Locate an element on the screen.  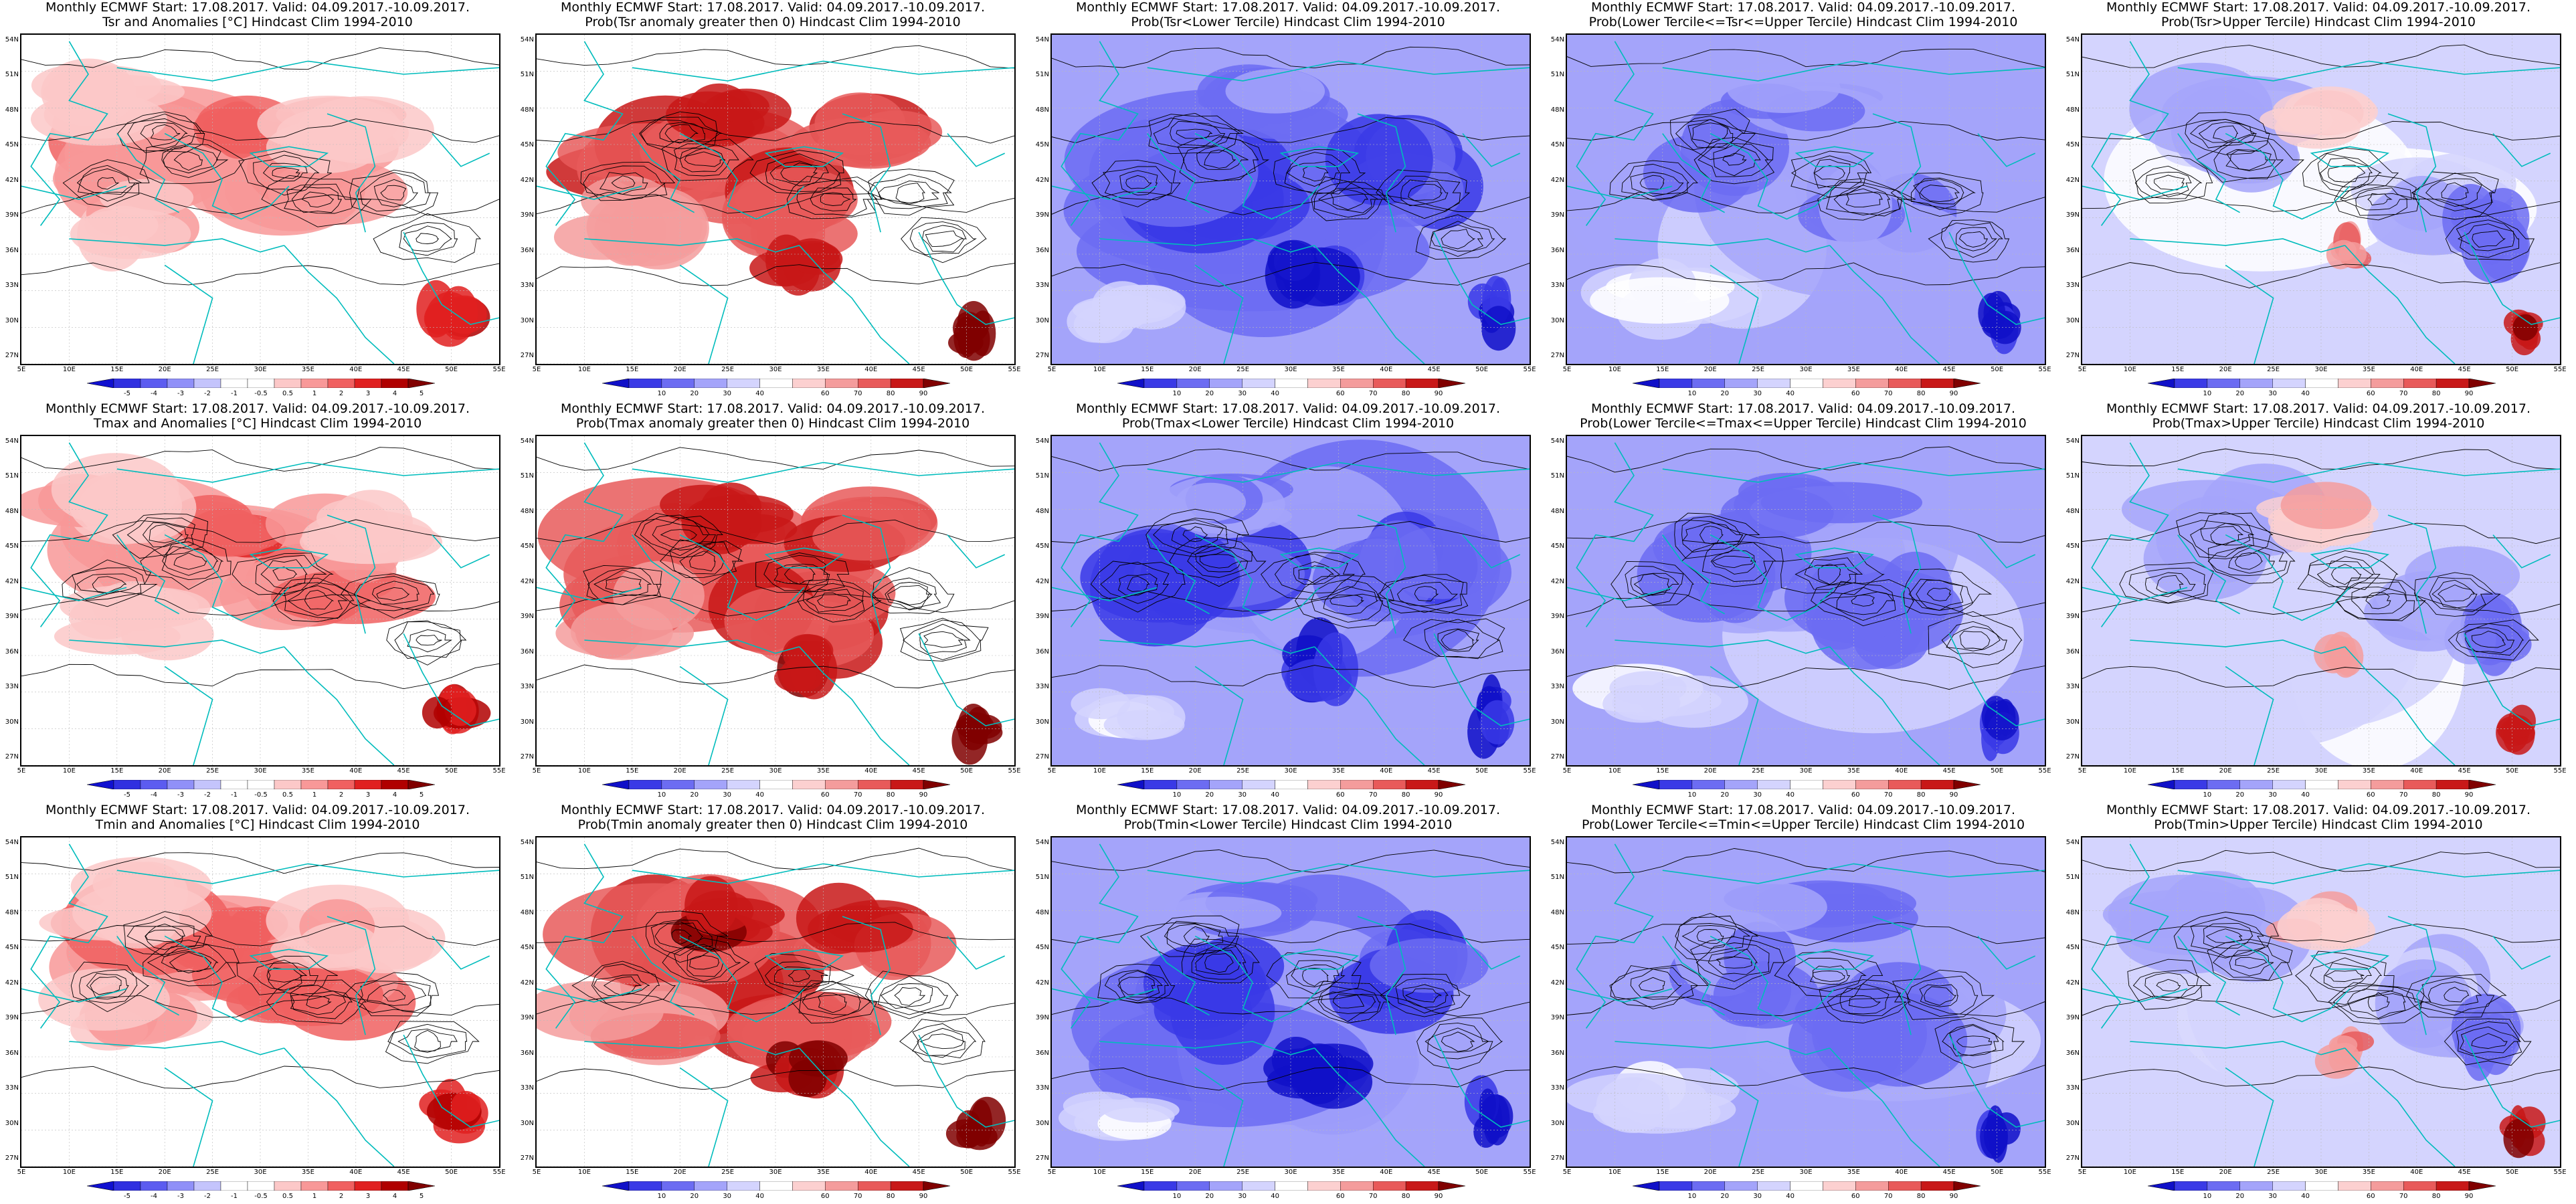
colorbar-tick-label: -4 is located at coordinates (154, 795).